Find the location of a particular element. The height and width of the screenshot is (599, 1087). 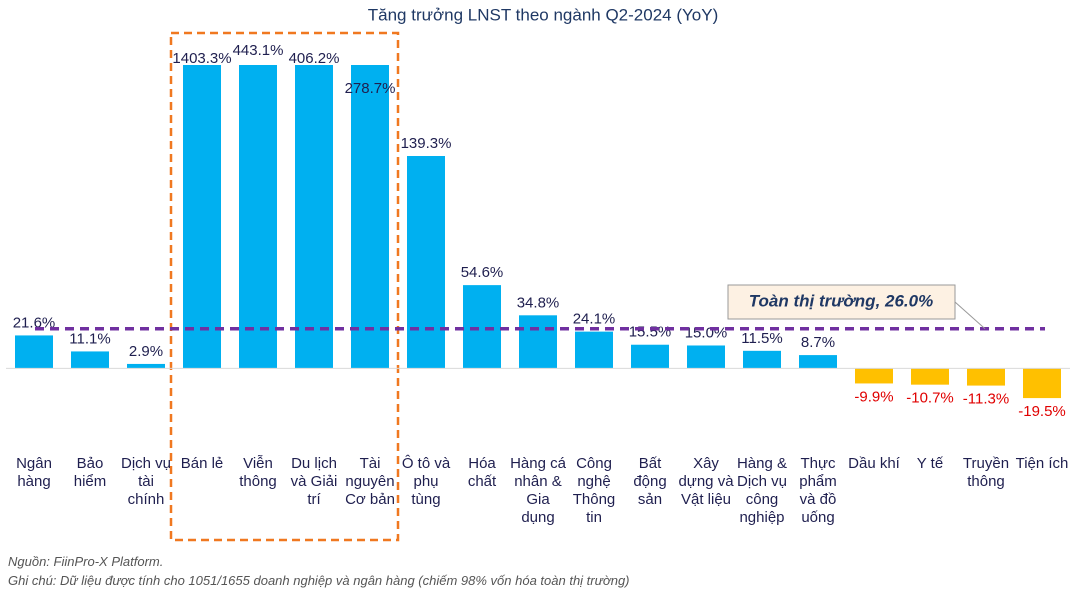

x-tick-label: Dầu khí is located at coordinates (874, 463).